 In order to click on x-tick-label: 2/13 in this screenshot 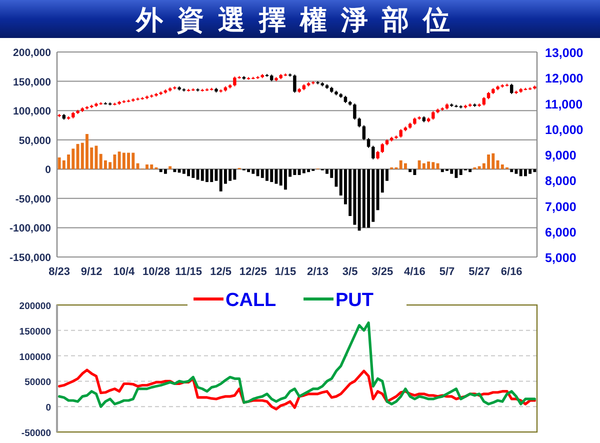, I will do `click(317, 272)`.